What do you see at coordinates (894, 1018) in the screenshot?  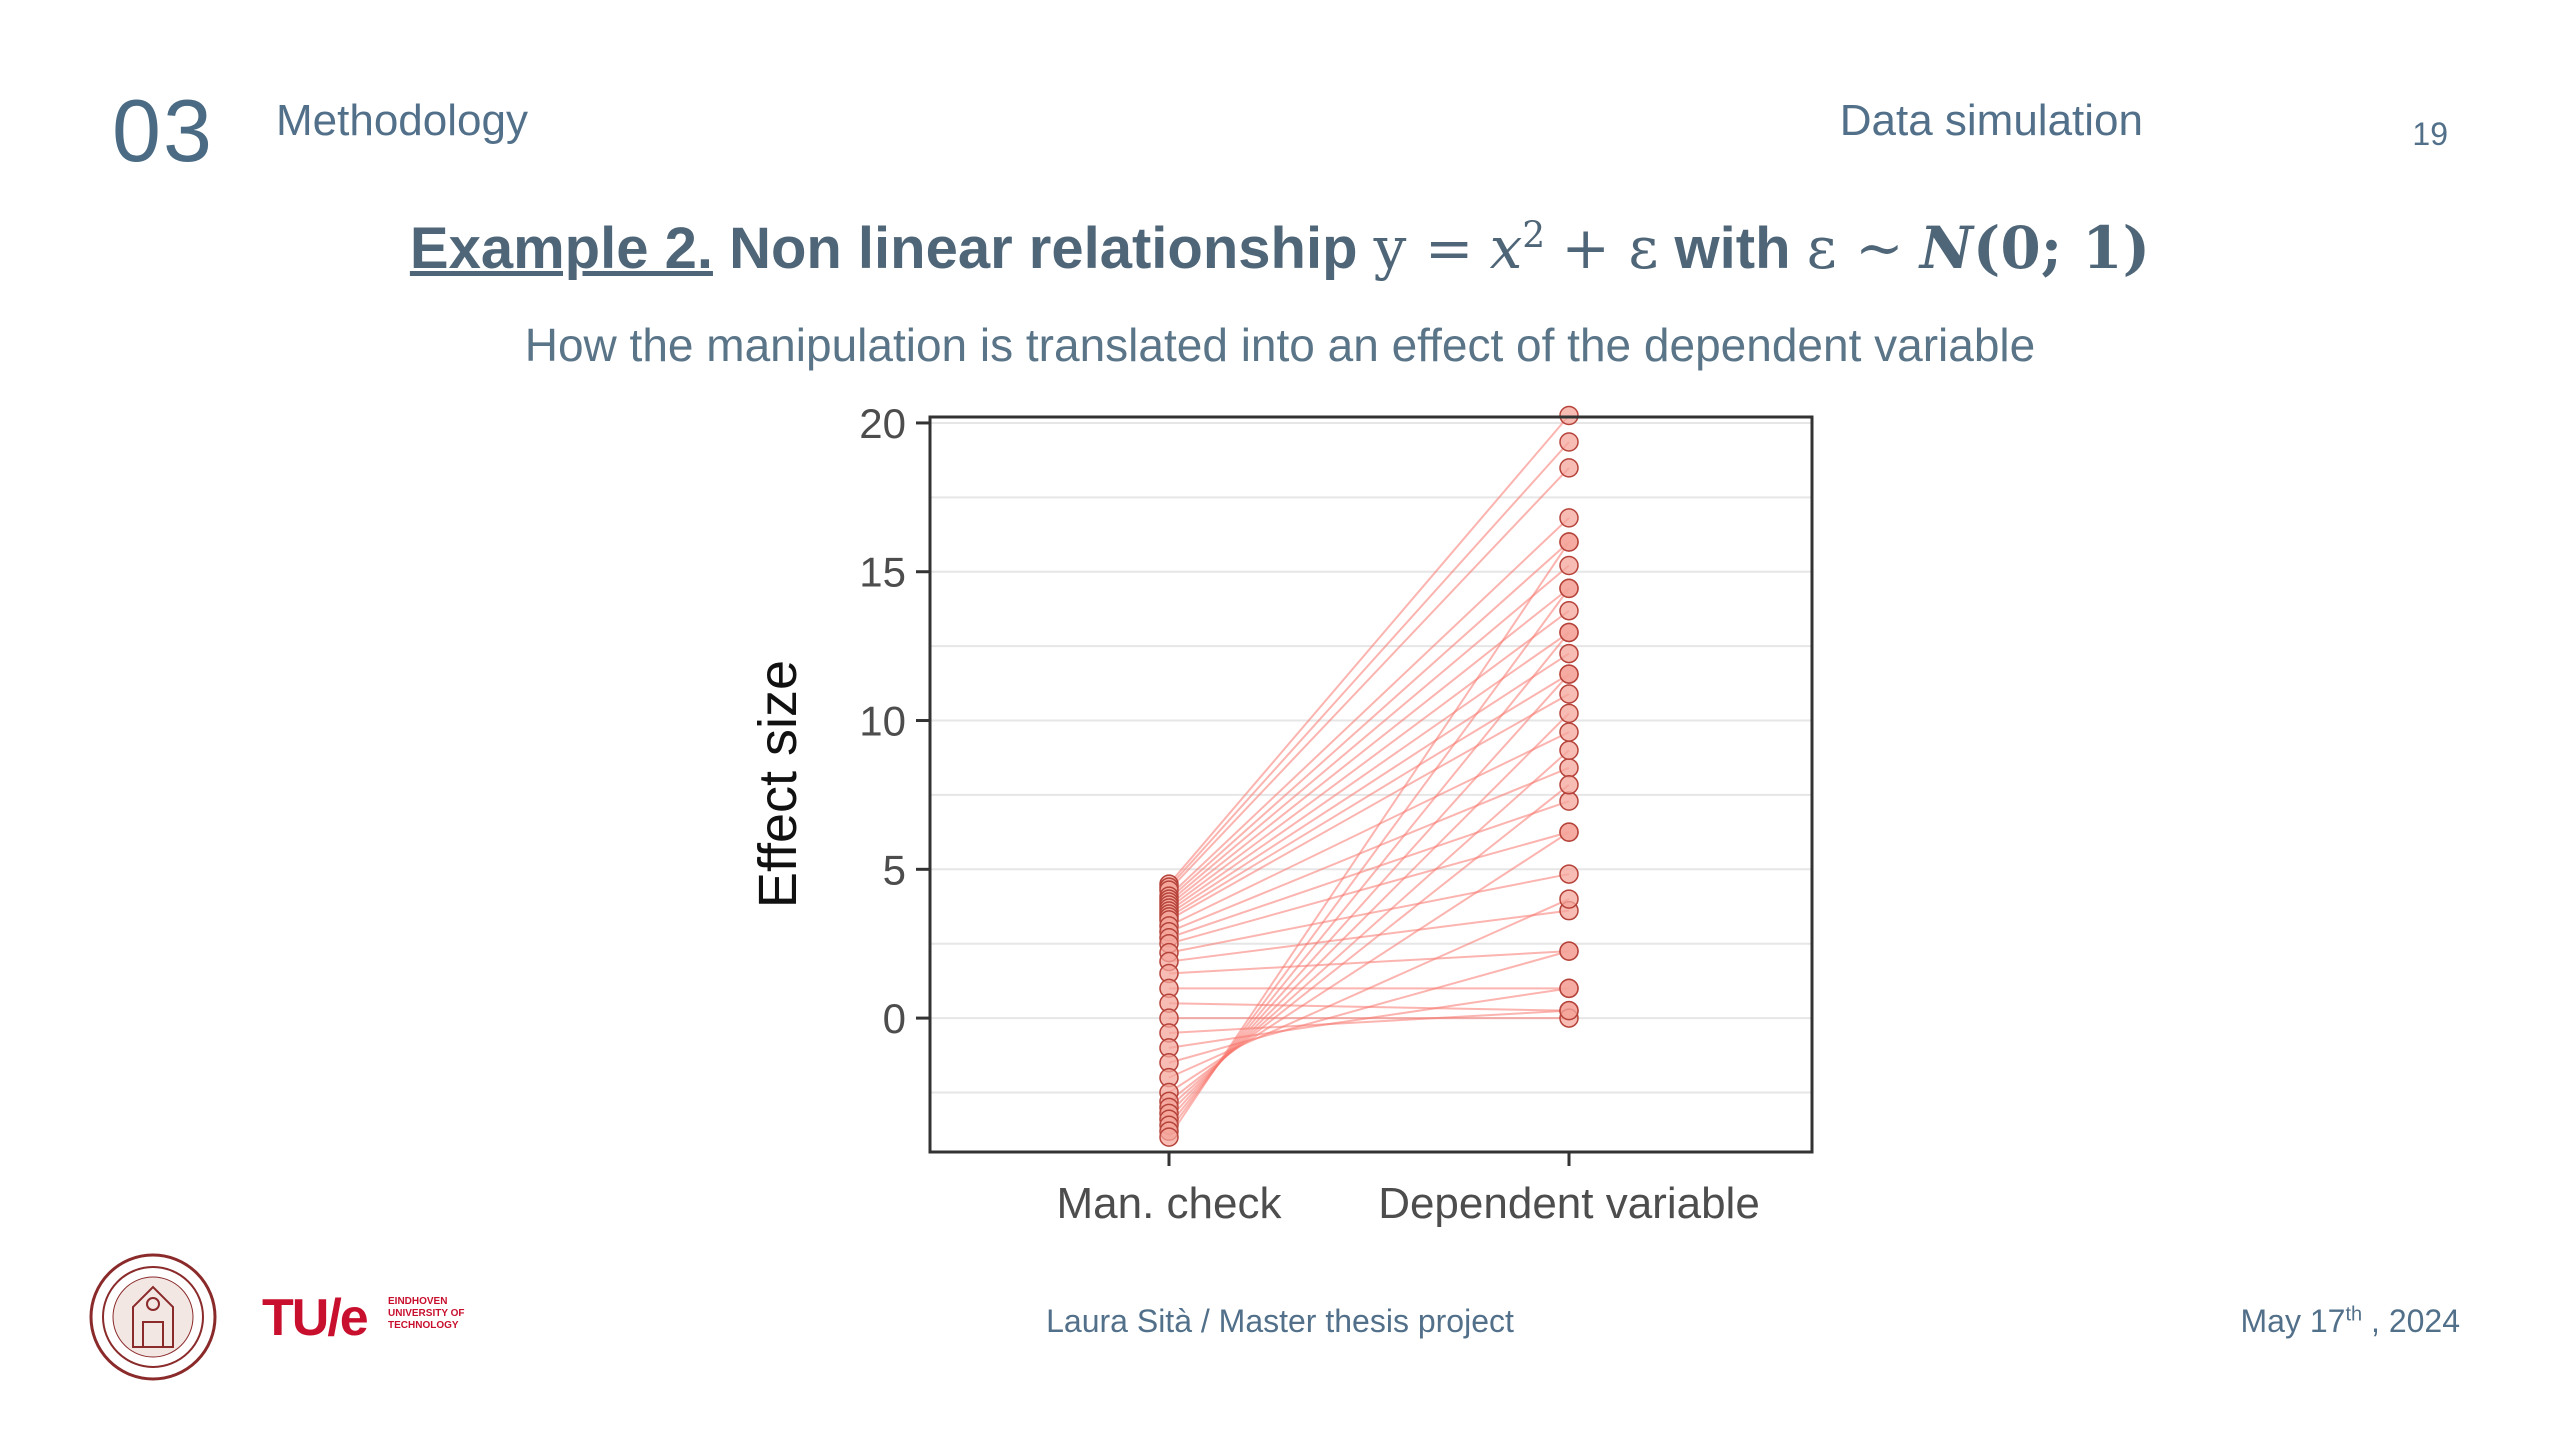 I see `y-tick-label: 0` at bounding box center [894, 1018].